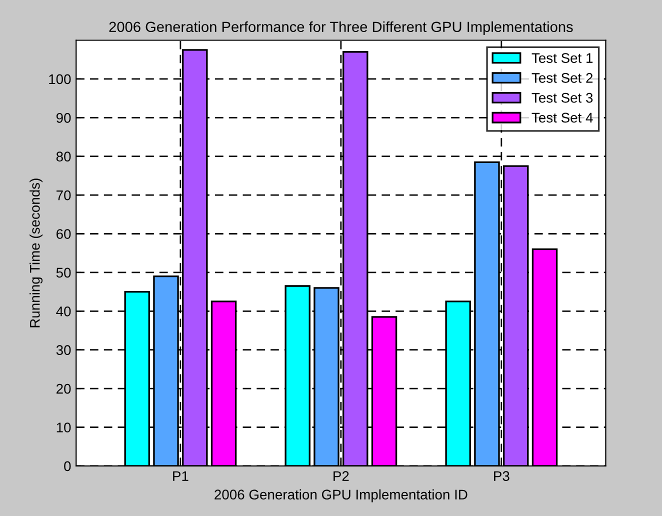 The height and width of the screenshot is (516, 662). I want to click on y-tick-label: 100, so click(60, 79).